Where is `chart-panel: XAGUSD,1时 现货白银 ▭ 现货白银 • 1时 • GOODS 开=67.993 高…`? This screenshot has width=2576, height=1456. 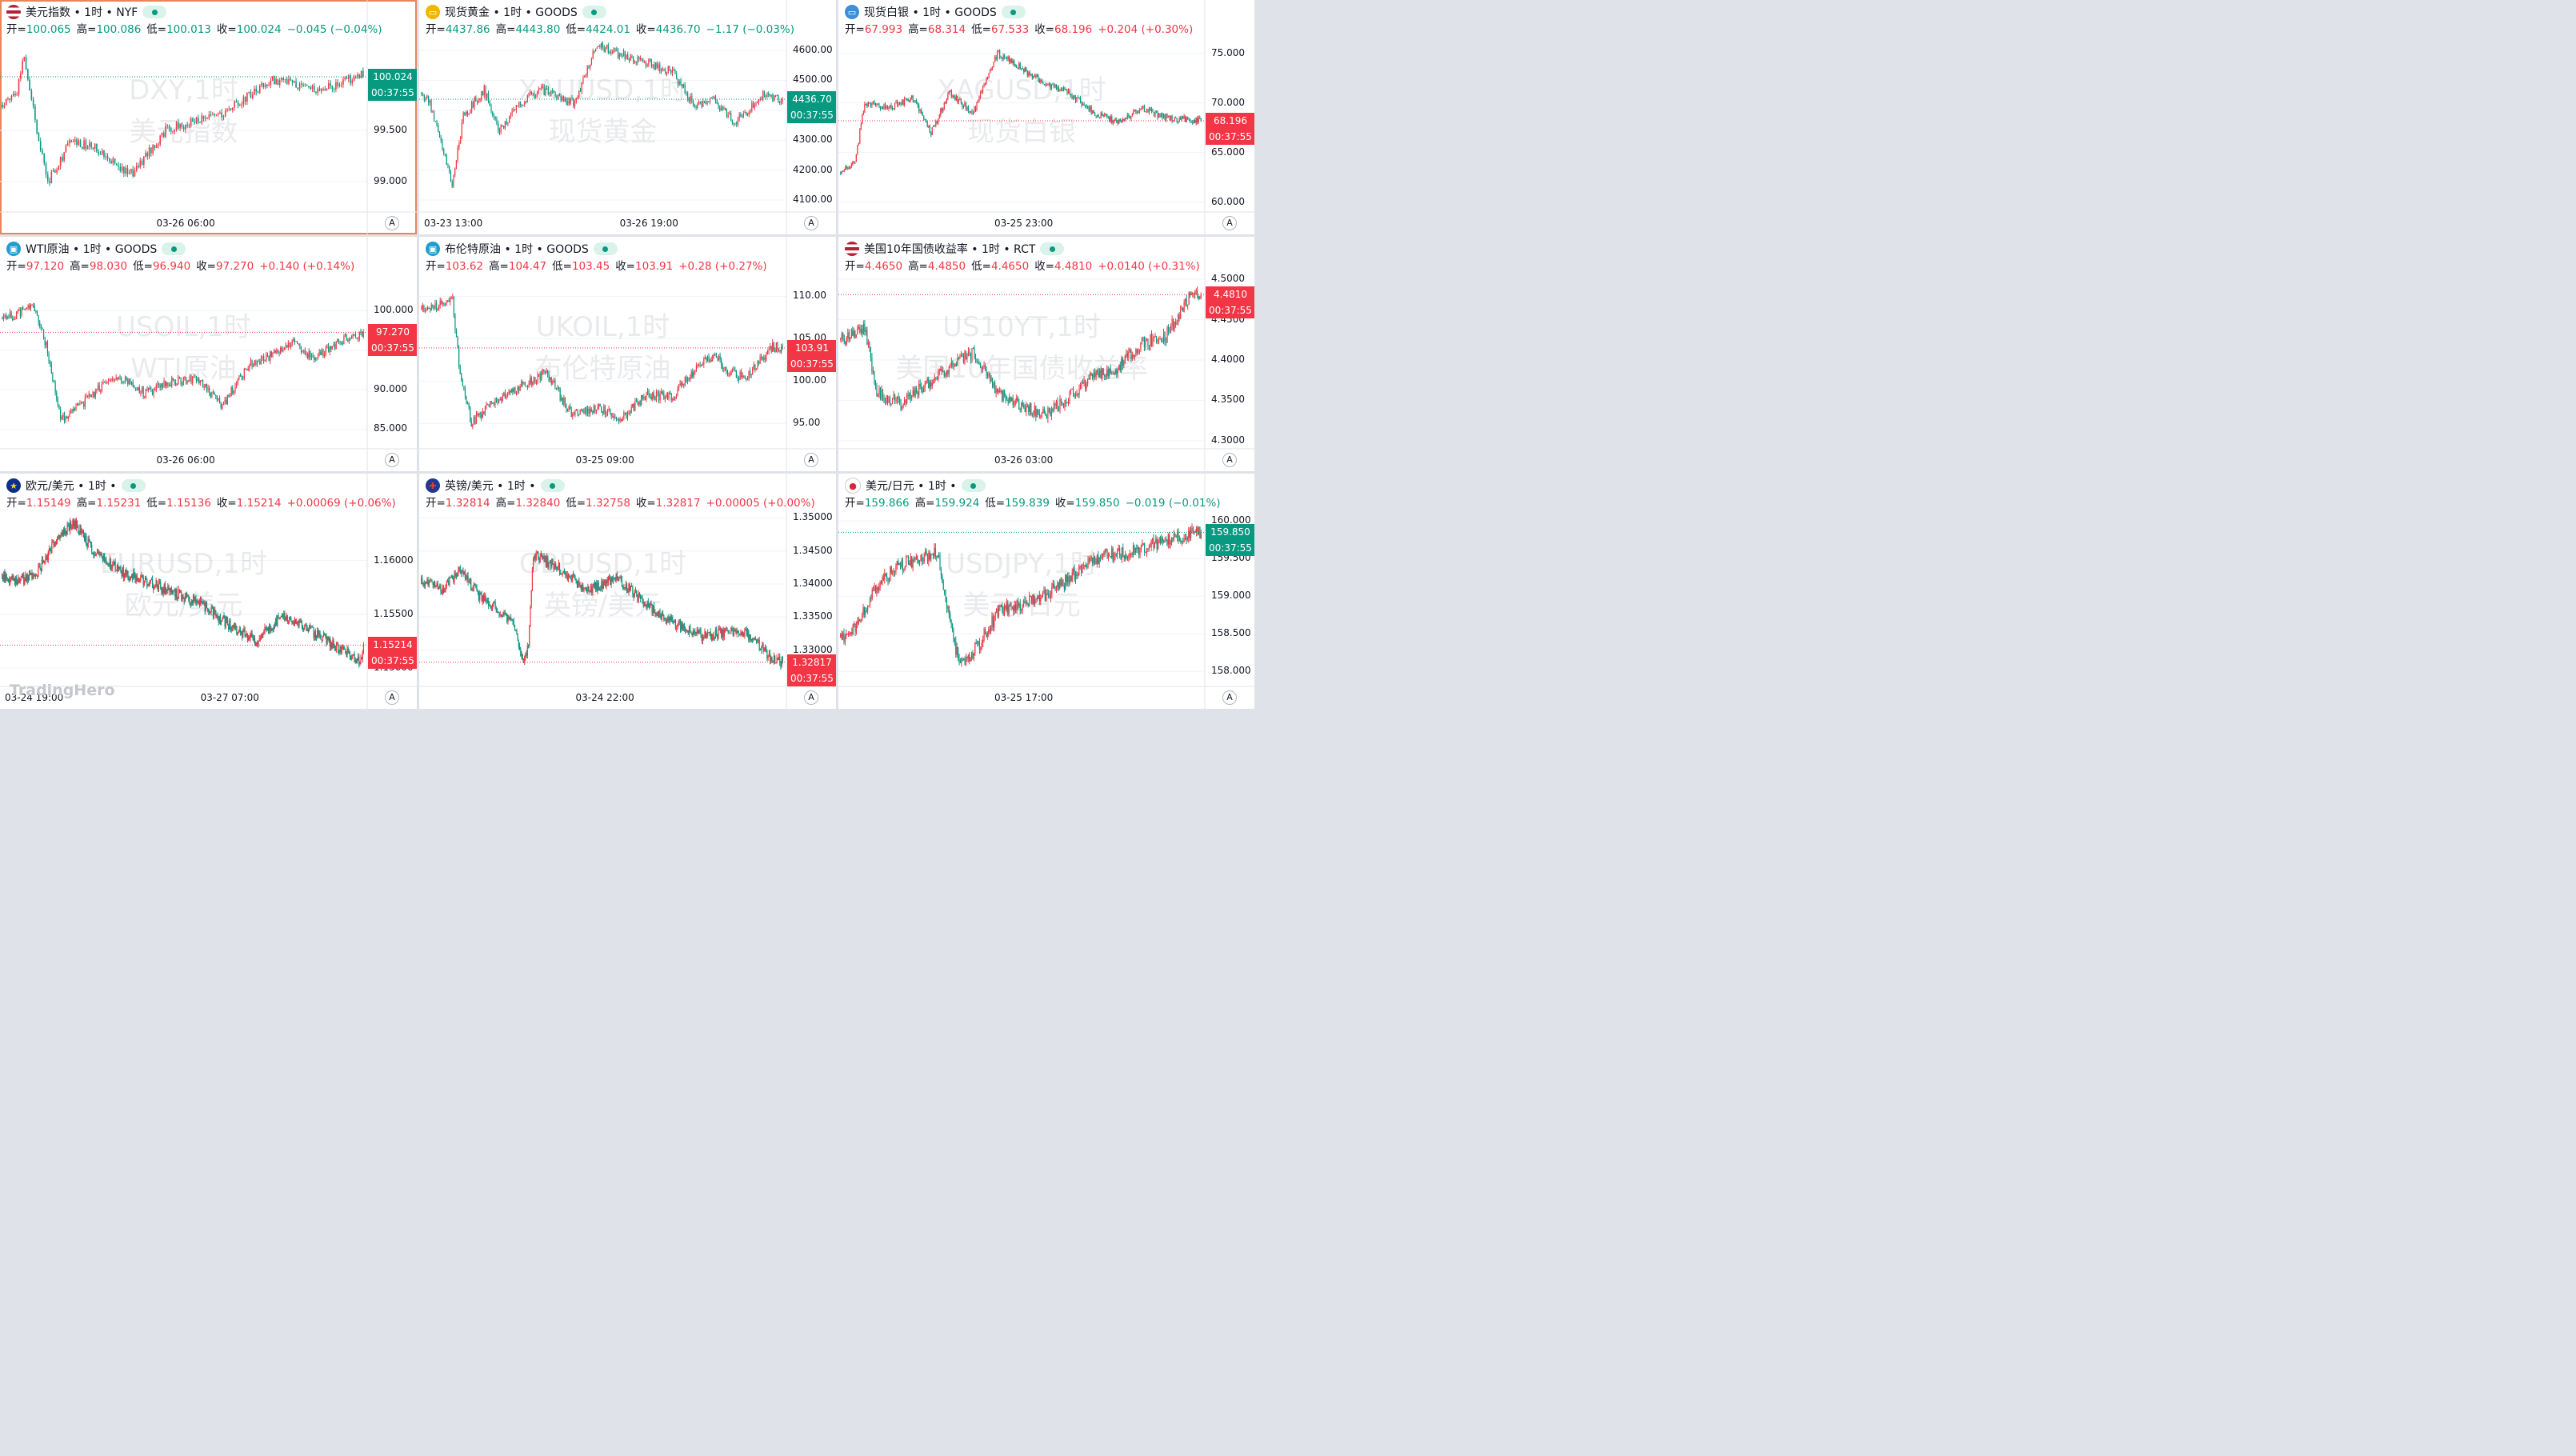 chart-panel: XAGUSD,1时 现货白银 ▭ 现货白银 • 1时 • GOODS 开=67.993 高… is located at coordinates (1046, 117).